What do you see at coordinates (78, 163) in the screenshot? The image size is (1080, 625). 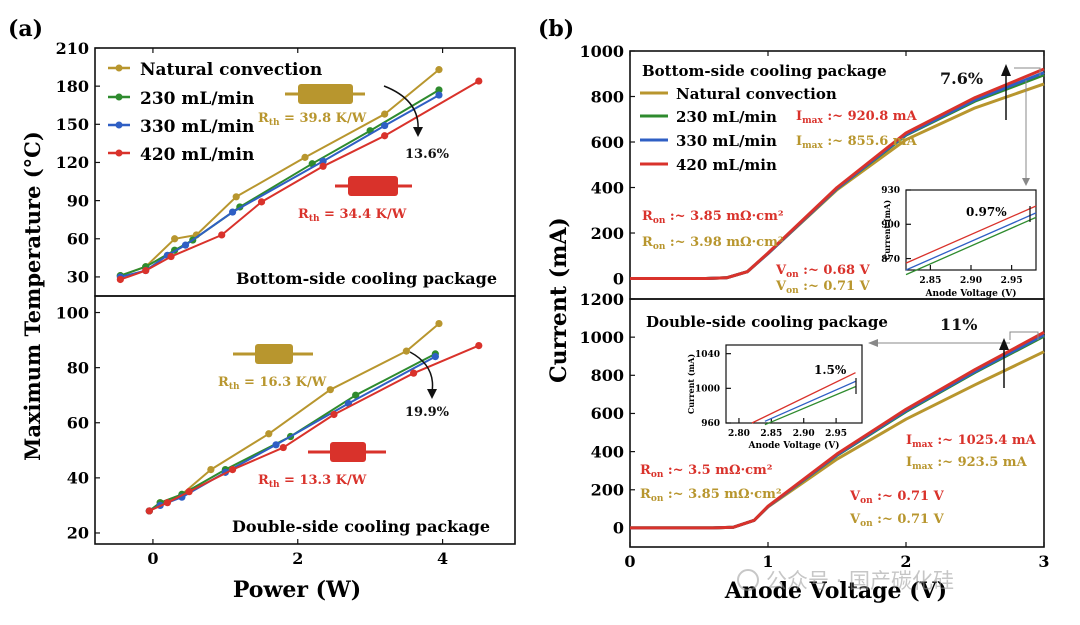 I see `a-top-yticks: 30 60 90 120 150 180 210` at bounding box center [78, 163].